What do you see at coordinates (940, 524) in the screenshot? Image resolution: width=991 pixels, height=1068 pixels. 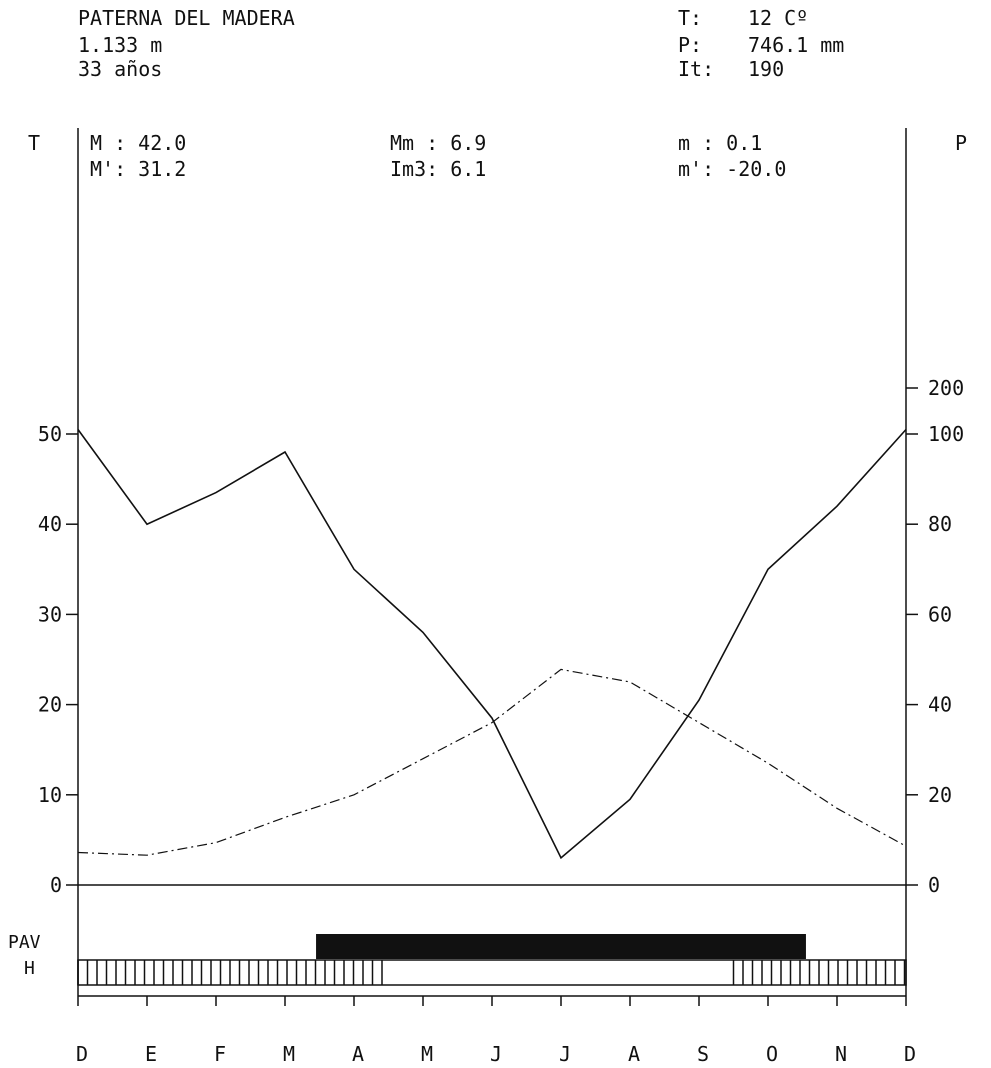 I see `precipitation-tick-label: 80` at bounding box center [940, 524].